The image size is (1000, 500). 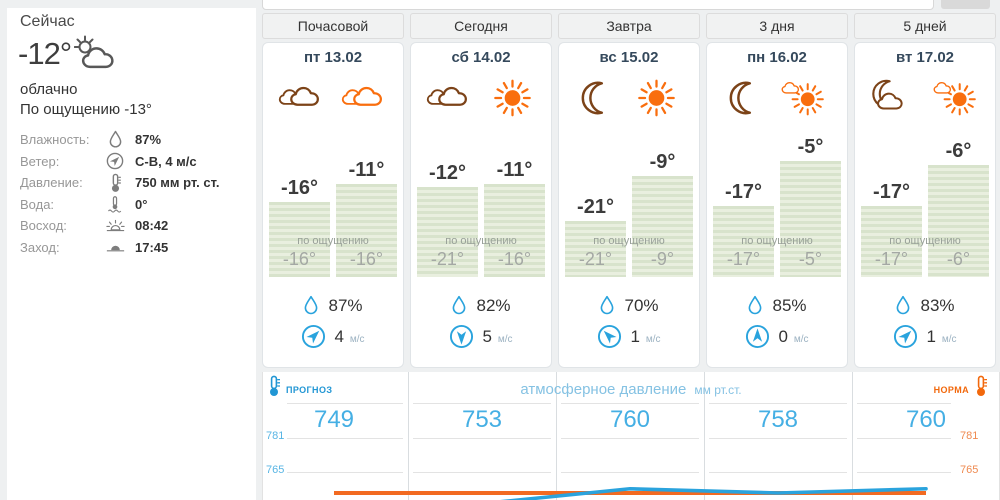 I want to click on axis-tick-left: 765, so click(x=275, y=470).